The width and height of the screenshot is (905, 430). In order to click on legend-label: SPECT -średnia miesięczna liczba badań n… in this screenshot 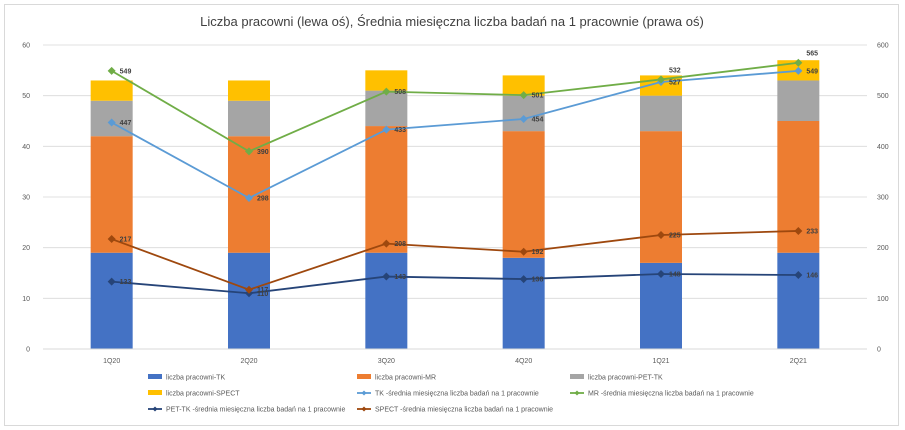, I will do `click(464, 410)`.